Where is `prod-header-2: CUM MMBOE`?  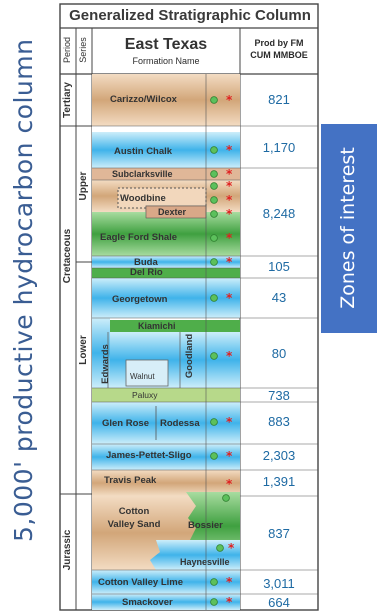
prod-header-2: CUM MMBOE is located at coordinates (279, 55).